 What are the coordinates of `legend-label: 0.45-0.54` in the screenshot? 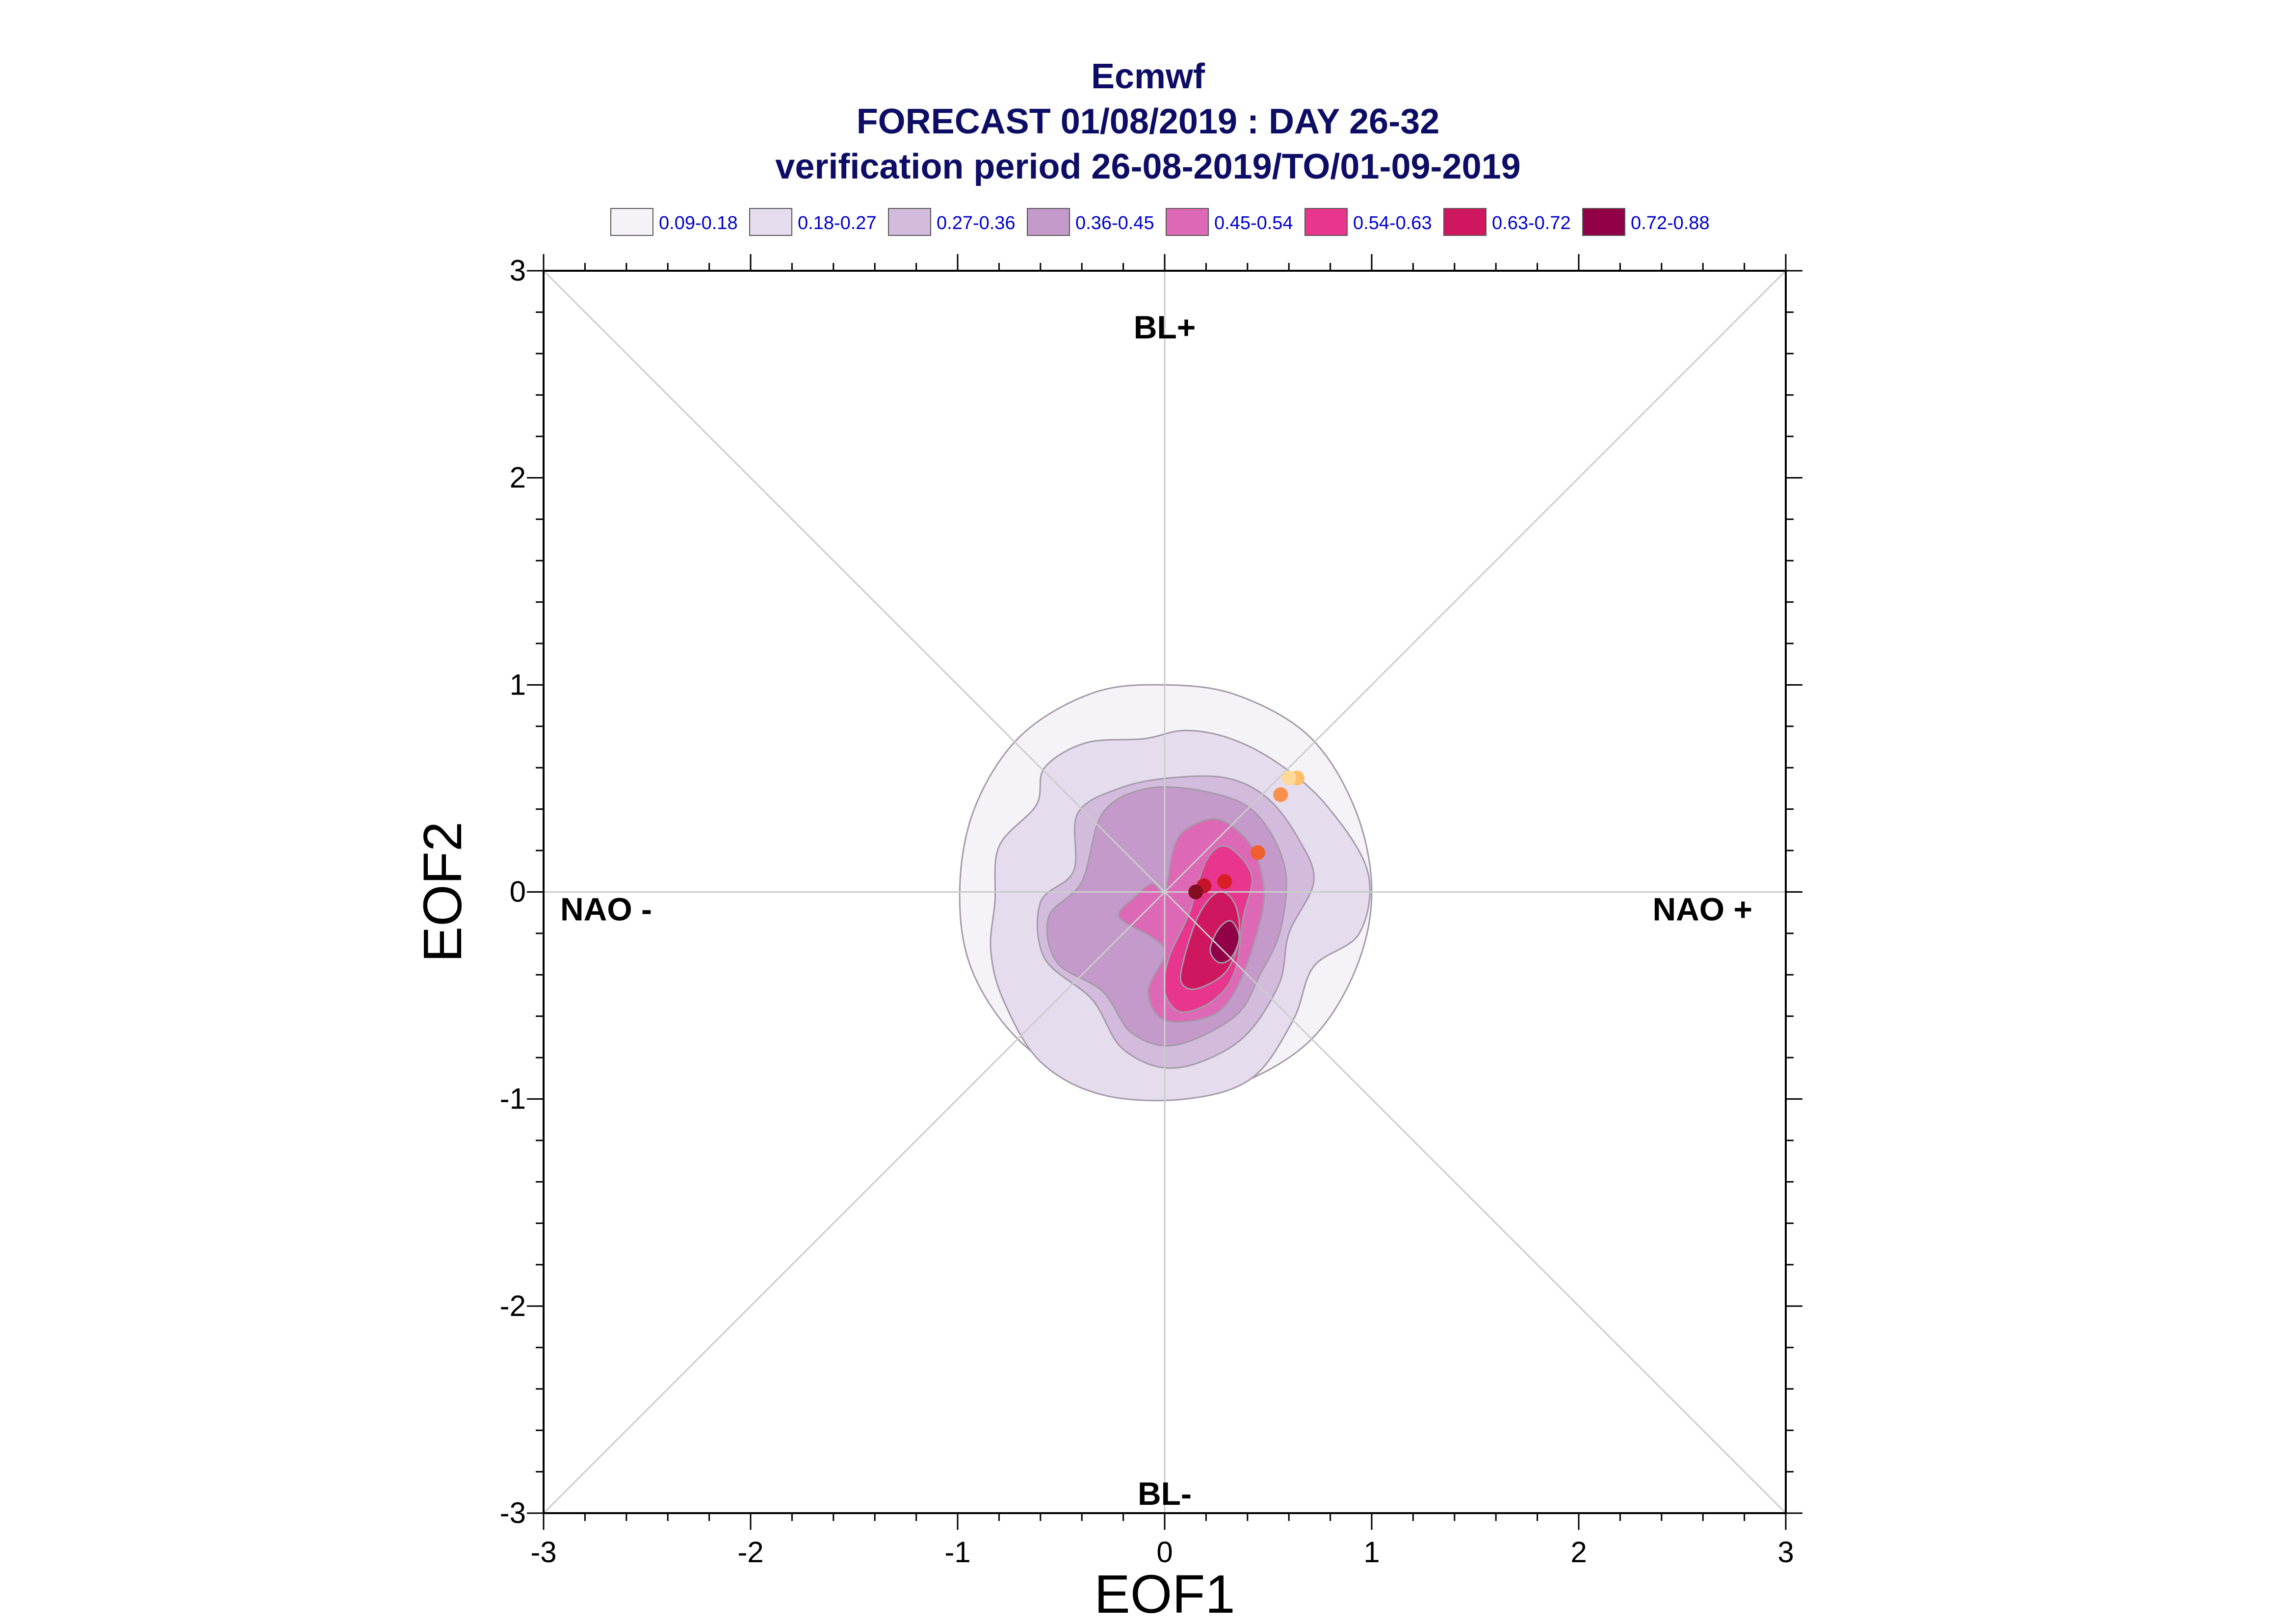 It's located at (1254, 223).